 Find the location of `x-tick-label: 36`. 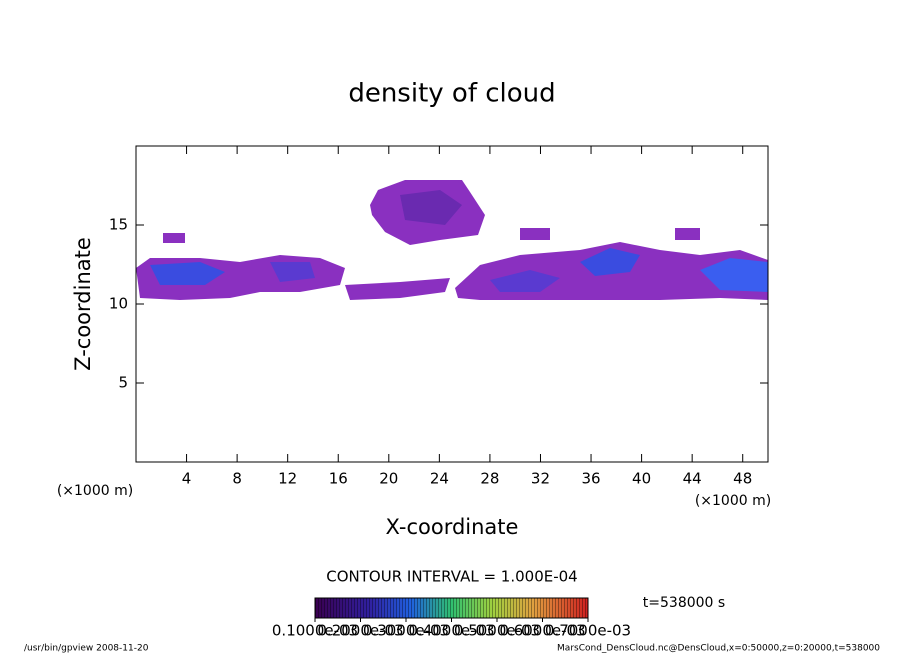

x-tick-label: 36 is located at coordinates (590, 479).